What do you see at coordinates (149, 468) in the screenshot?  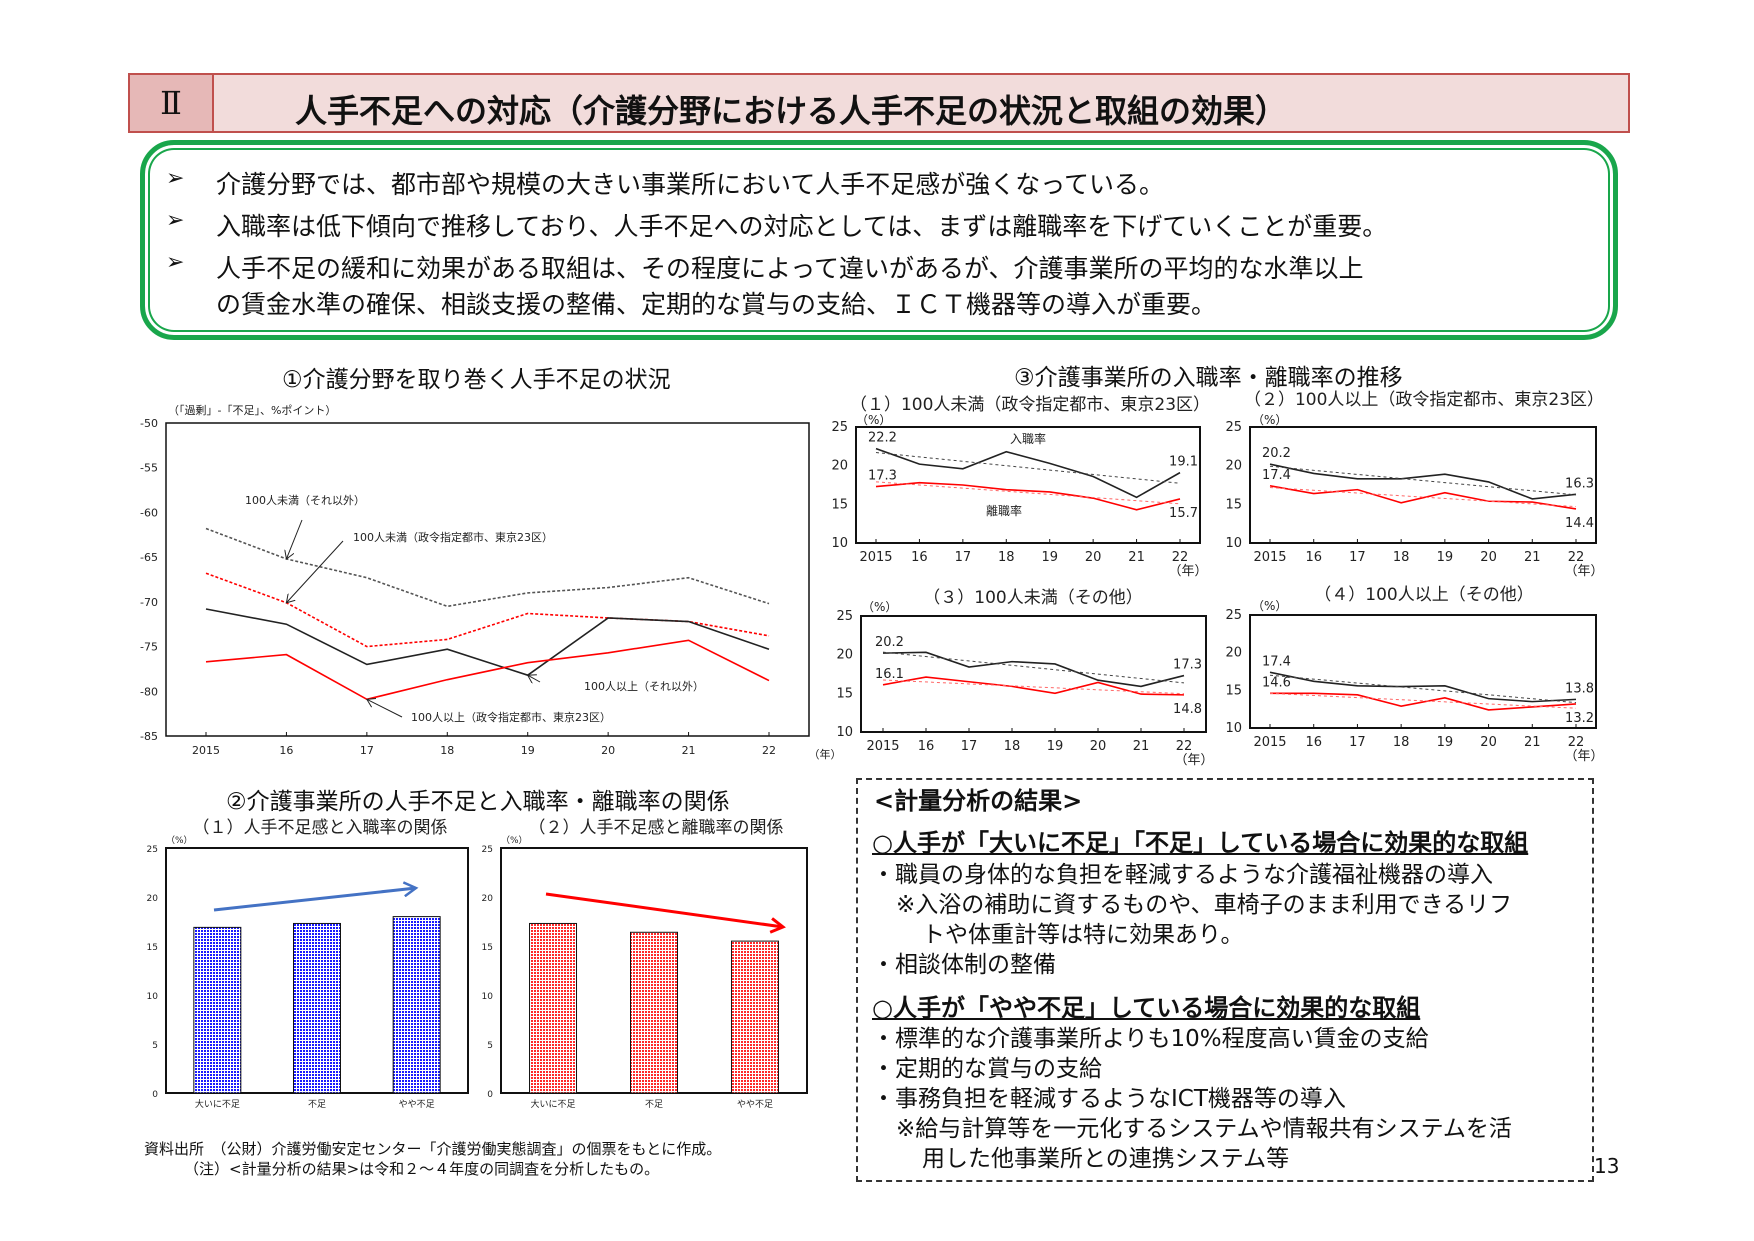 I see `y-tick-label: -55` at bounding box center [149, 468].